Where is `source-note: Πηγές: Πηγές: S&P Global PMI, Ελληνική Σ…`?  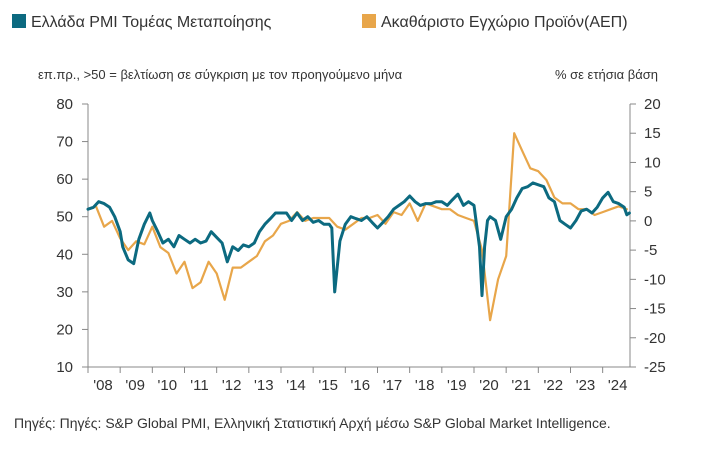
source-note: Πηγές: Πηγές: S&P Global PMI, Ελληνική Σ… is located at coordinates (312, 423).